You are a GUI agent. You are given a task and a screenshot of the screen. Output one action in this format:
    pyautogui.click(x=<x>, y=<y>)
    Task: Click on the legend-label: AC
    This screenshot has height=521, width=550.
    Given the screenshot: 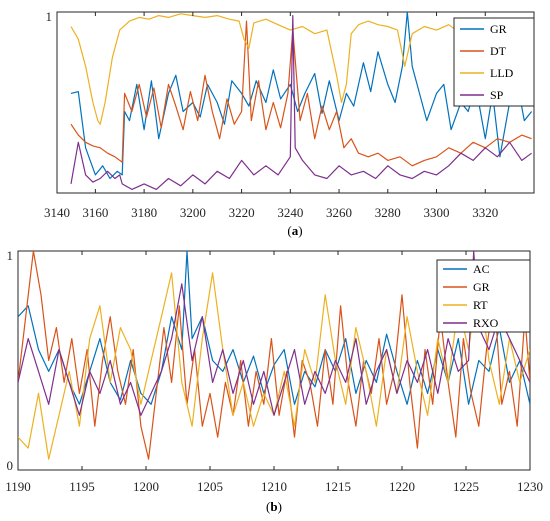 What is the action you would take?
    pyautogui.click(x=481, y=269)
    